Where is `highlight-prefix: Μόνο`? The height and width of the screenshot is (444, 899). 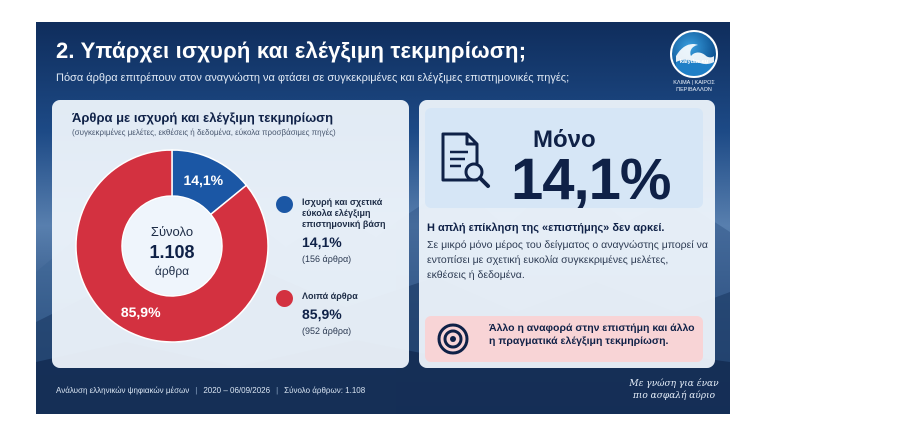 highlight-prefix: Μόνο is located at coordinates (564, 139).